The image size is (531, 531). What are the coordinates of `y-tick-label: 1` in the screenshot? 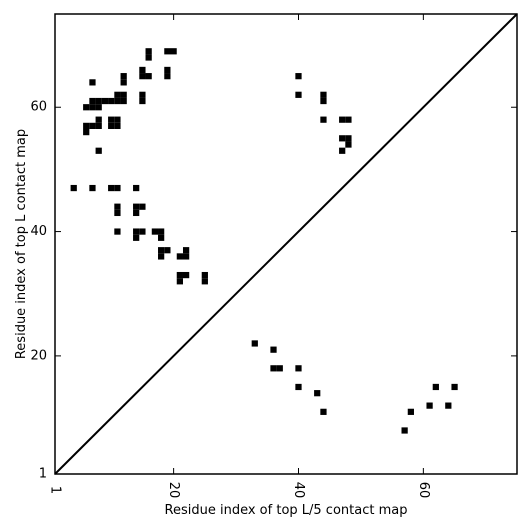 It's located at (43, 474).